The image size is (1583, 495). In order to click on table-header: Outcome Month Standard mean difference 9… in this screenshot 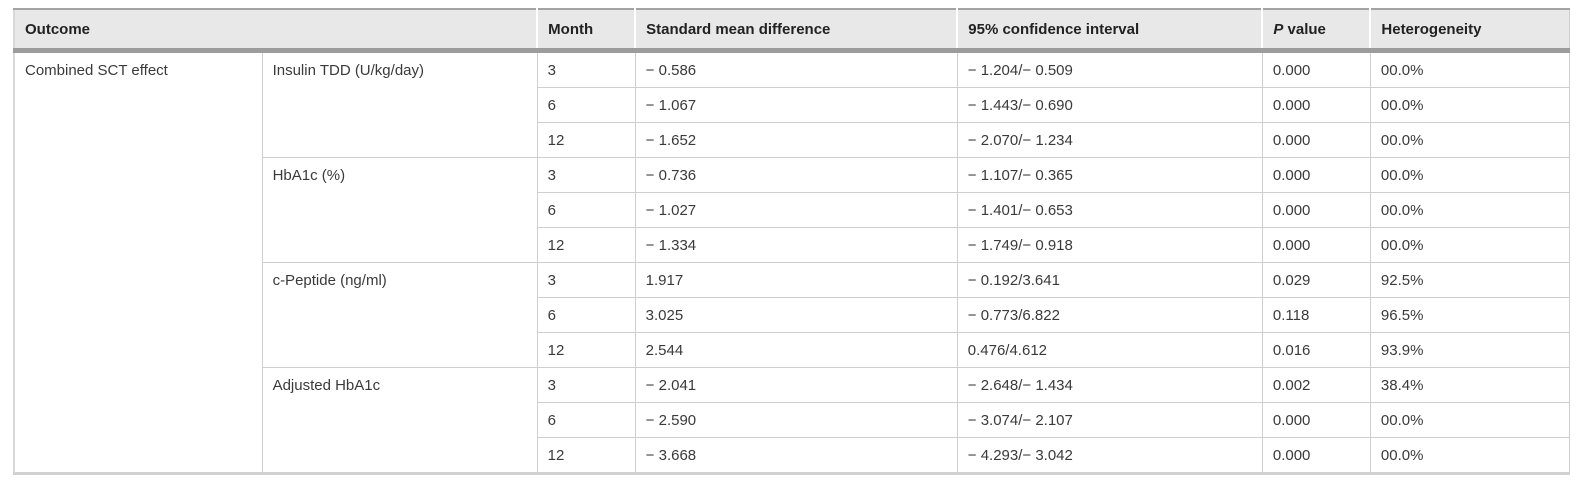, I will do `click(792, 31)`.